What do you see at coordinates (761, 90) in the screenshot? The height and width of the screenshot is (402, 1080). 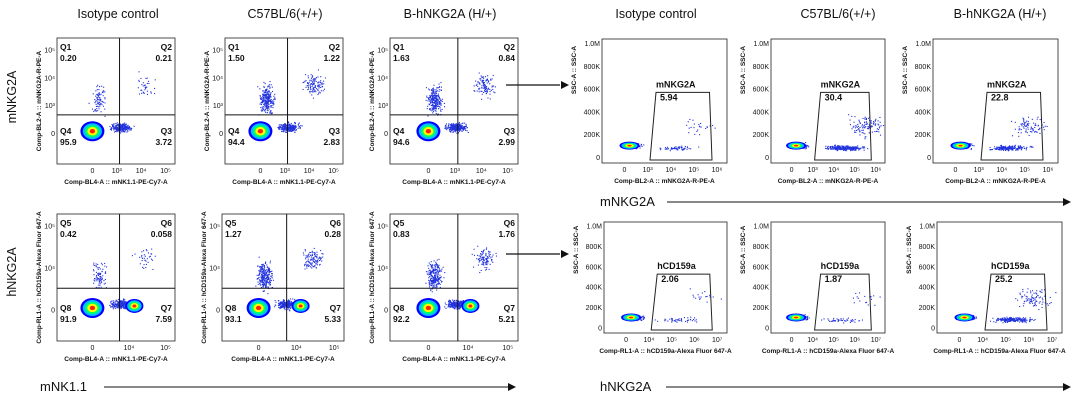 I see `y-tick-label: 600K` at bounding box center [761, 90].